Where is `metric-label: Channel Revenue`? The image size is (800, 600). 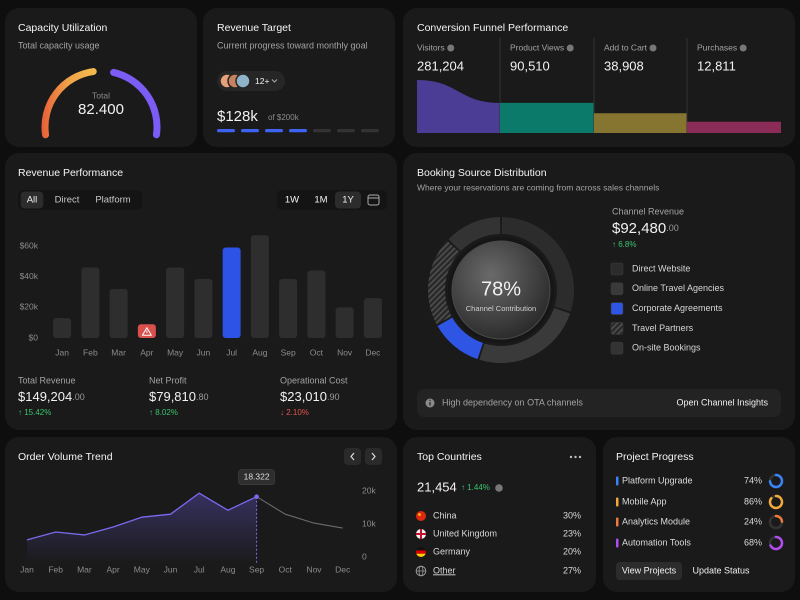
metric-label: Channel Revenue is located at coordinates (648, 211).